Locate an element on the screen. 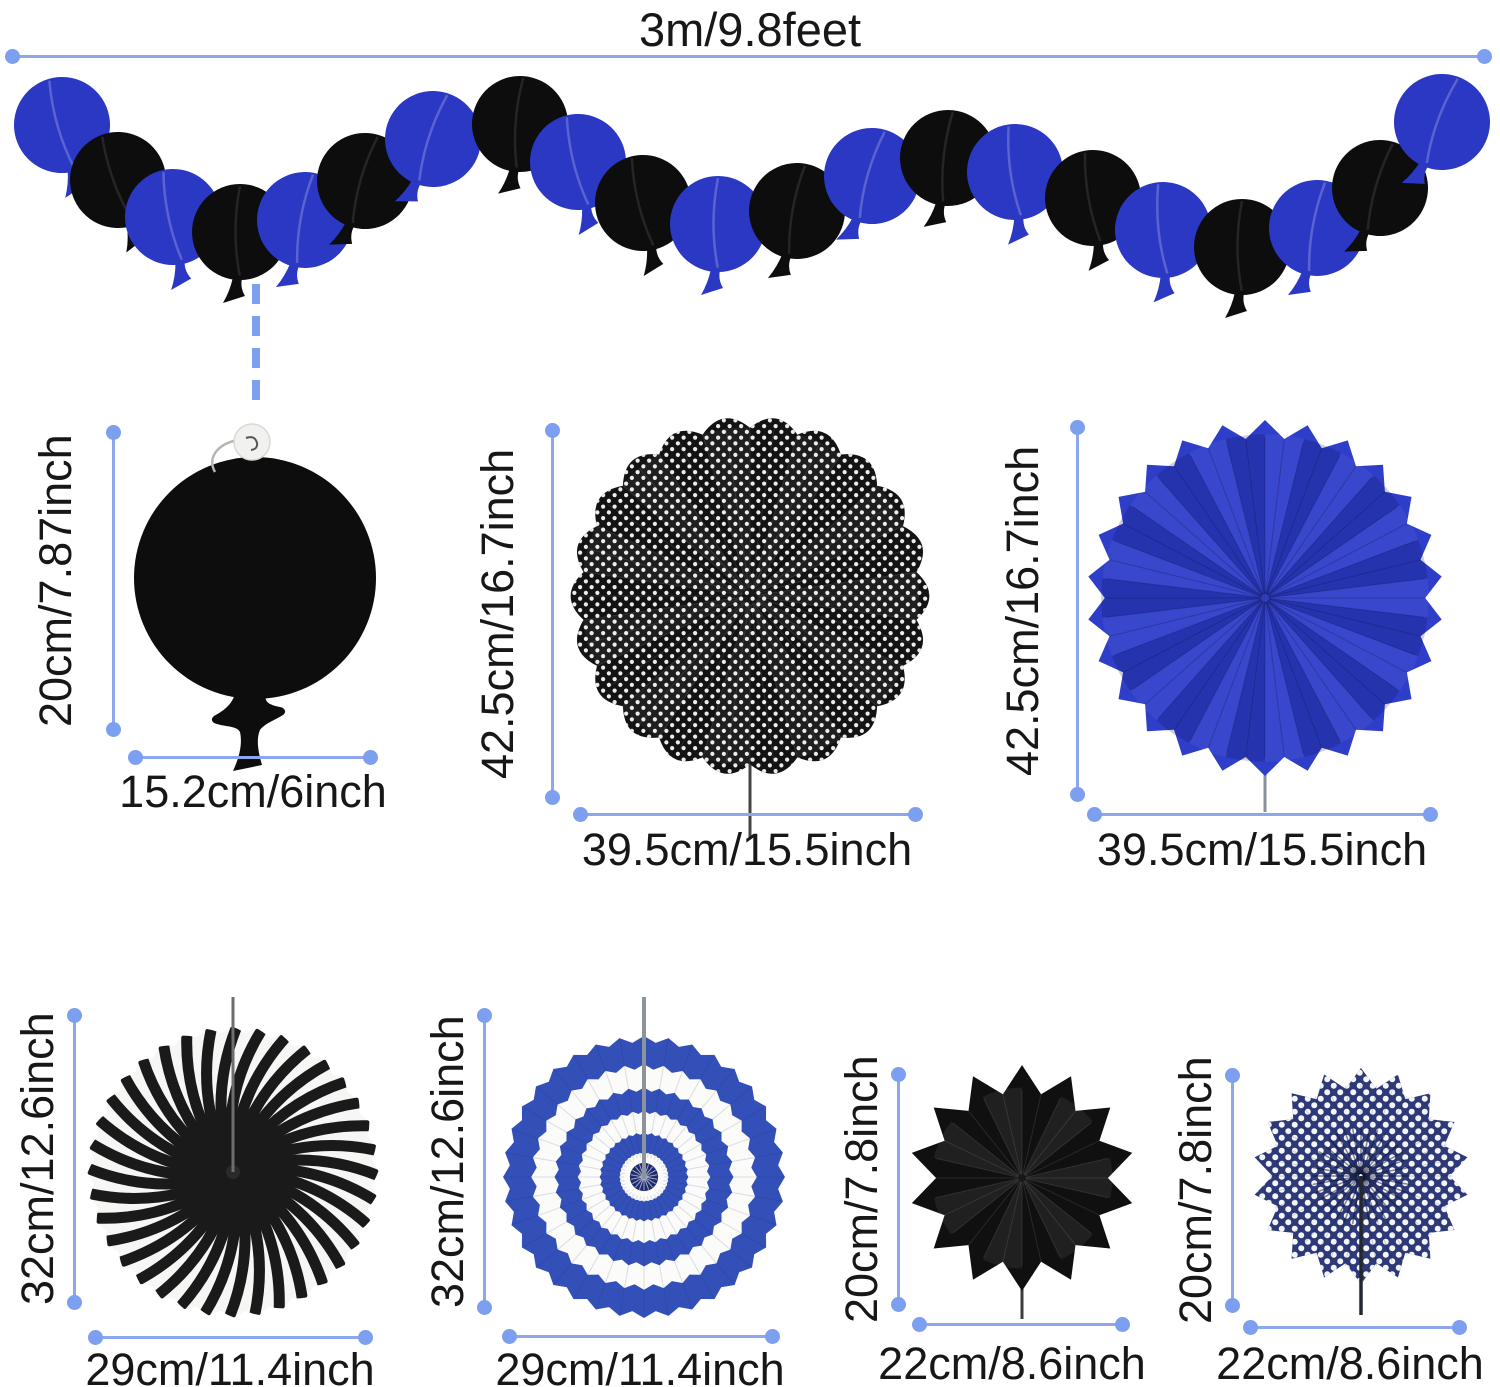 Image resolution: width=1500 pixels, height=1387 pixels. black-dot-fan-graphic is located at coordinates (750, 633).